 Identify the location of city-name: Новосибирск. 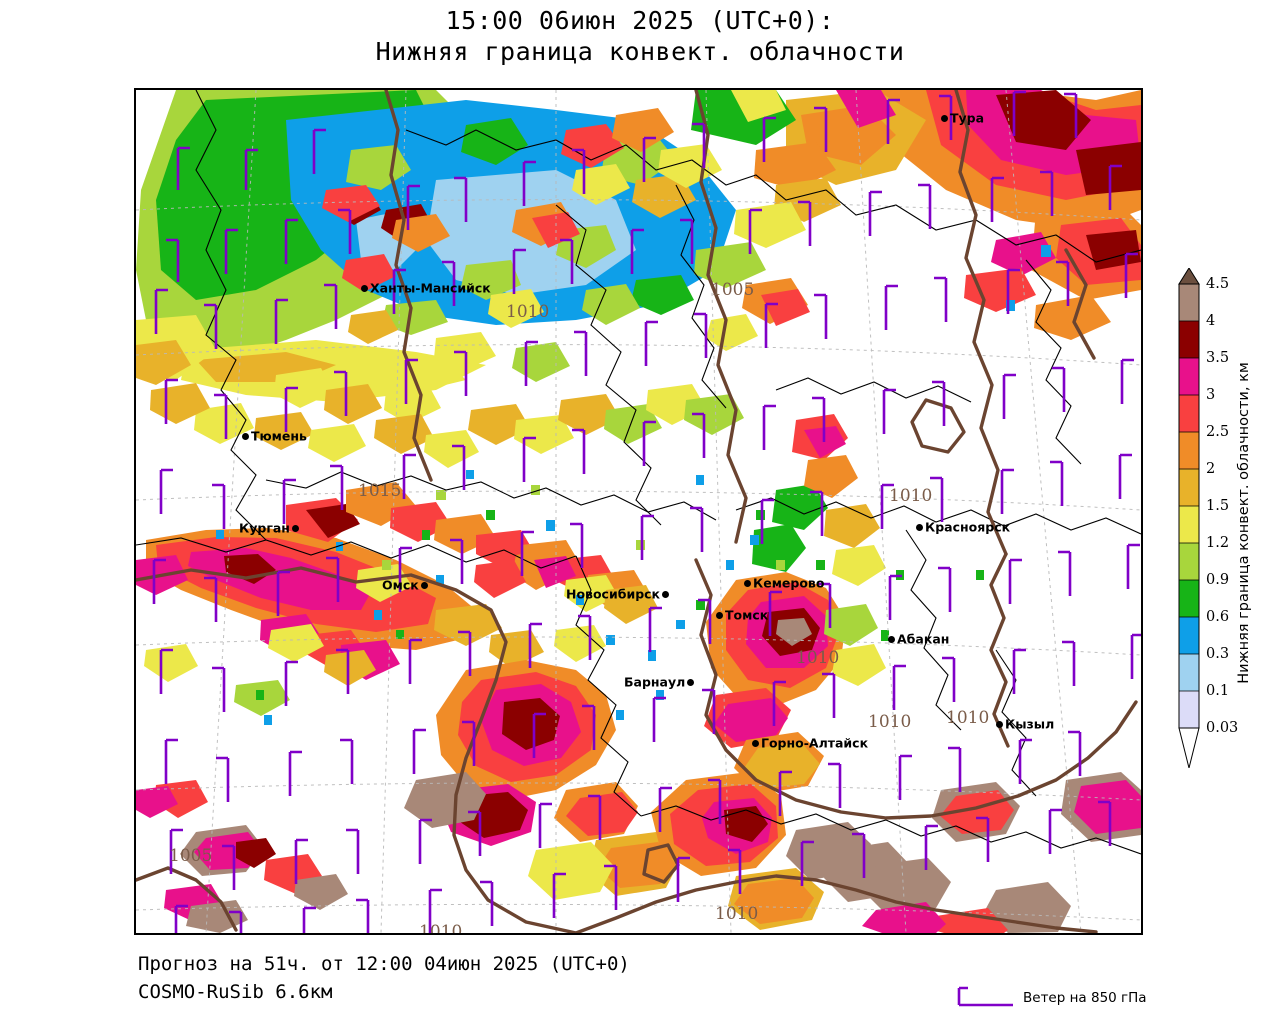
(613, 594).